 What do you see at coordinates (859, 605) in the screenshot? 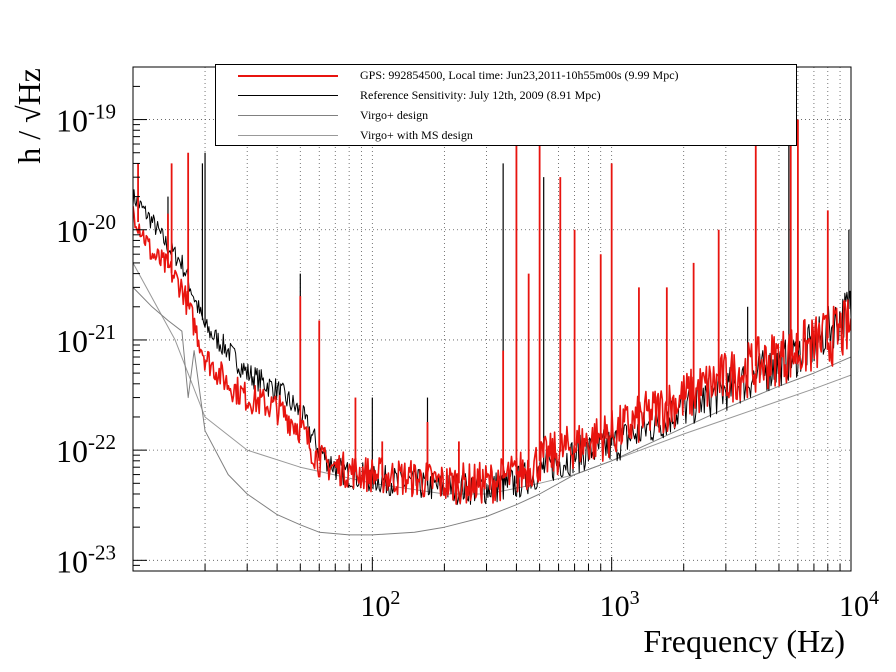
I see `x-tick-label: 10⁴` at bounding box center [859, 605].